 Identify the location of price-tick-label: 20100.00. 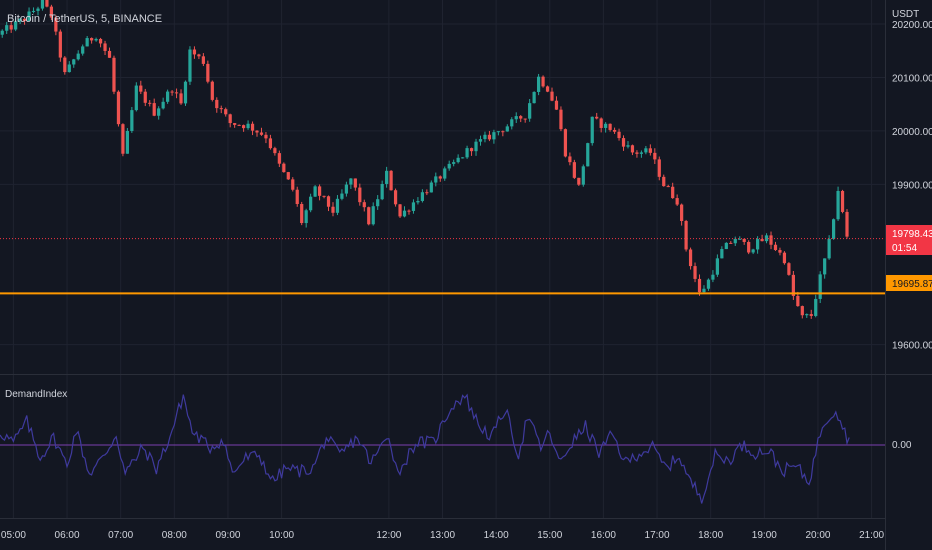
(912, 78).